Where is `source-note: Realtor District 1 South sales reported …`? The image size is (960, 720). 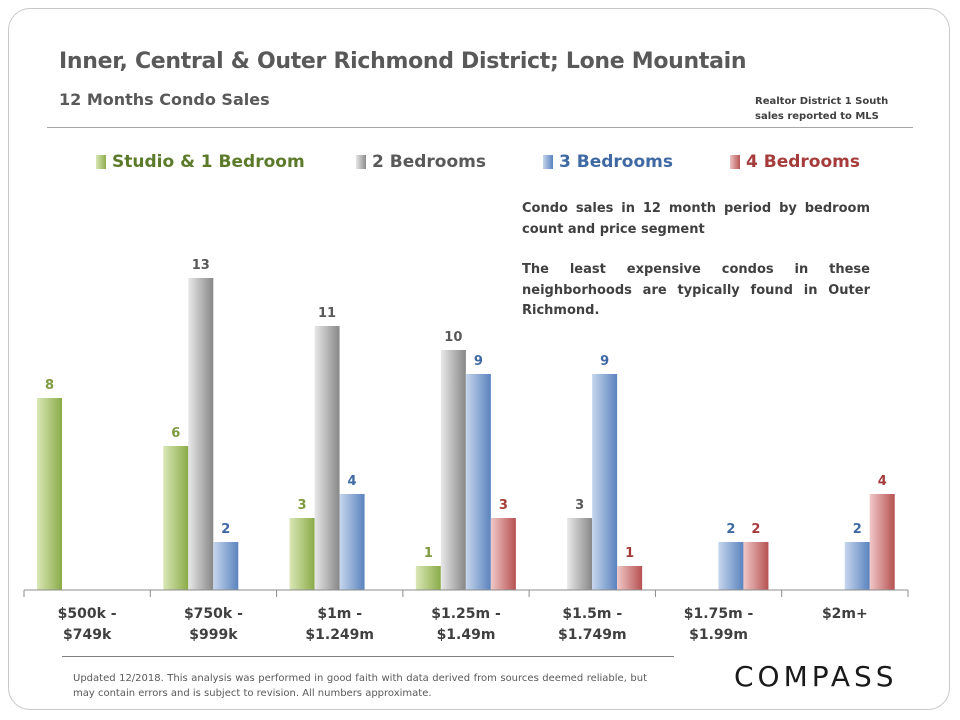 source-note: Realtor District 1 South sales reported … is located at coordinates (821, 109).